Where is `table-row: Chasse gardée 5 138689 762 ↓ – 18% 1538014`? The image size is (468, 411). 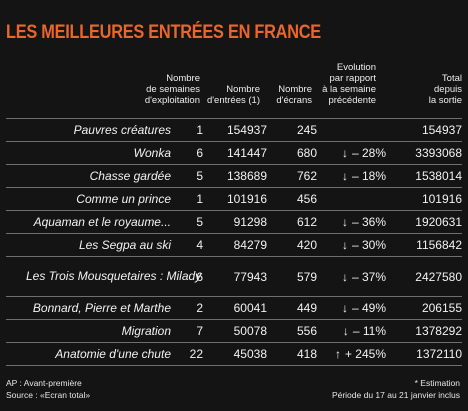 table-row: Chasse gardée 5 138689 762 ↓ – 18% 1538014 is located at coordinates (234, 176).